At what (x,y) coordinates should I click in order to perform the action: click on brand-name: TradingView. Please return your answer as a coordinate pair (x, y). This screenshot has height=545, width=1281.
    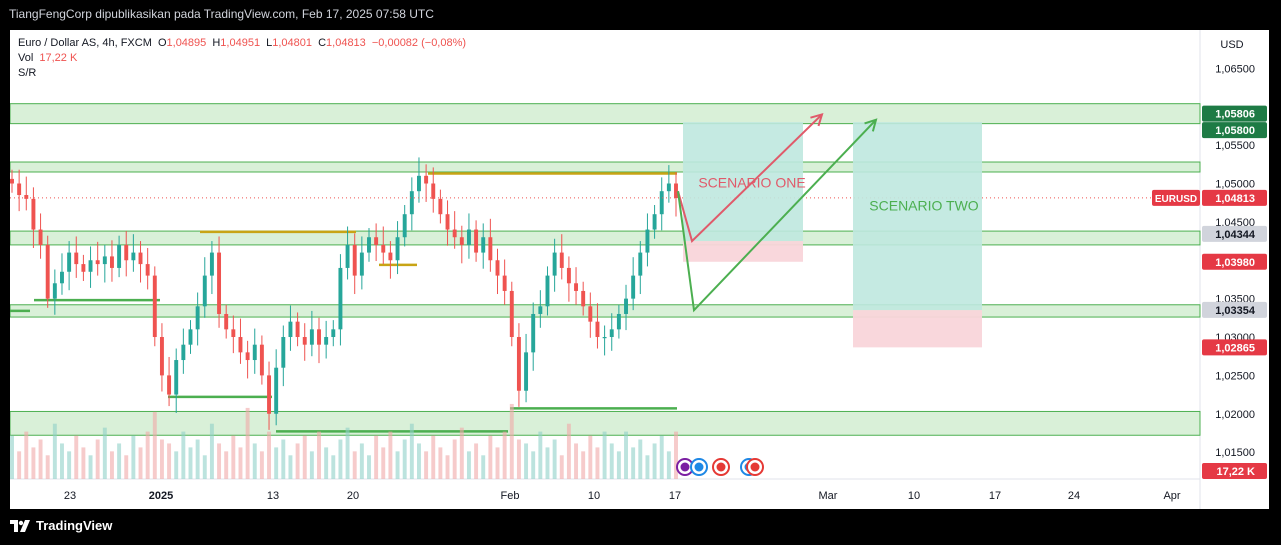
    Looking at the image, I should click on (74, 525).